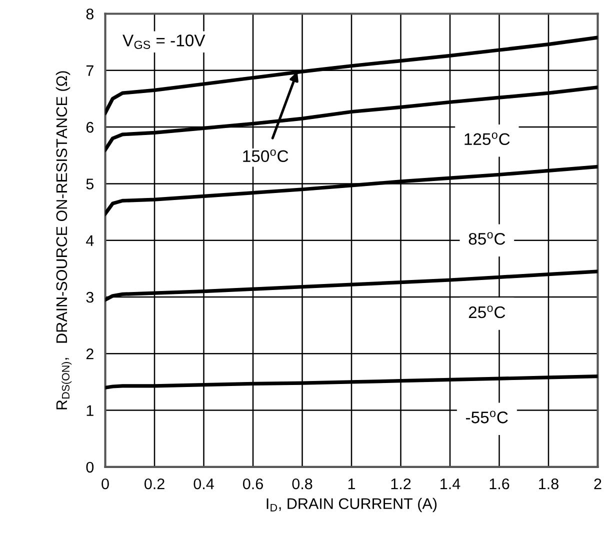 Image resolution: width=605 pixels, height=550 pixels. What do you see at coordinates (90, 297) in the screenshot?
I see `y-tick-label: 3` at bounding box center [90, 297].